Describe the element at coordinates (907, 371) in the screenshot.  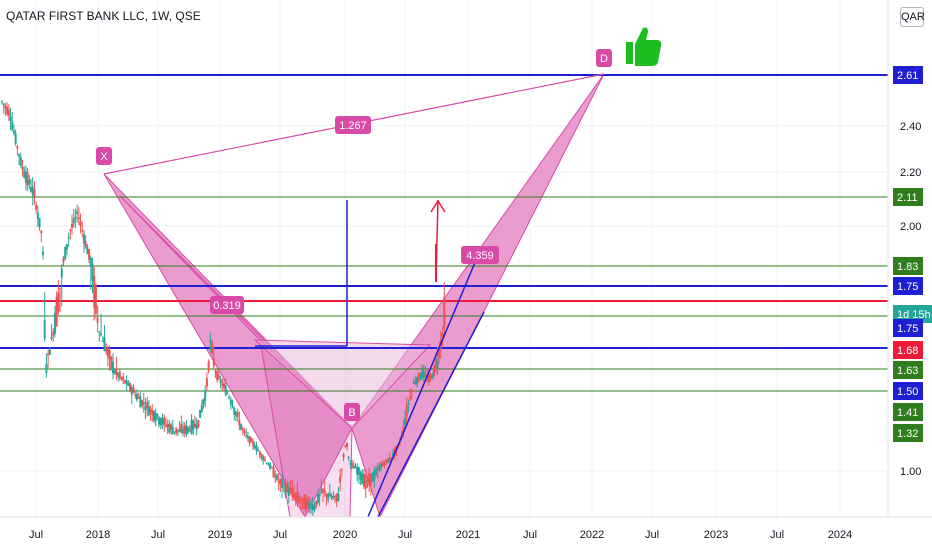
I see `axis-price-label: 1.63` at that location.